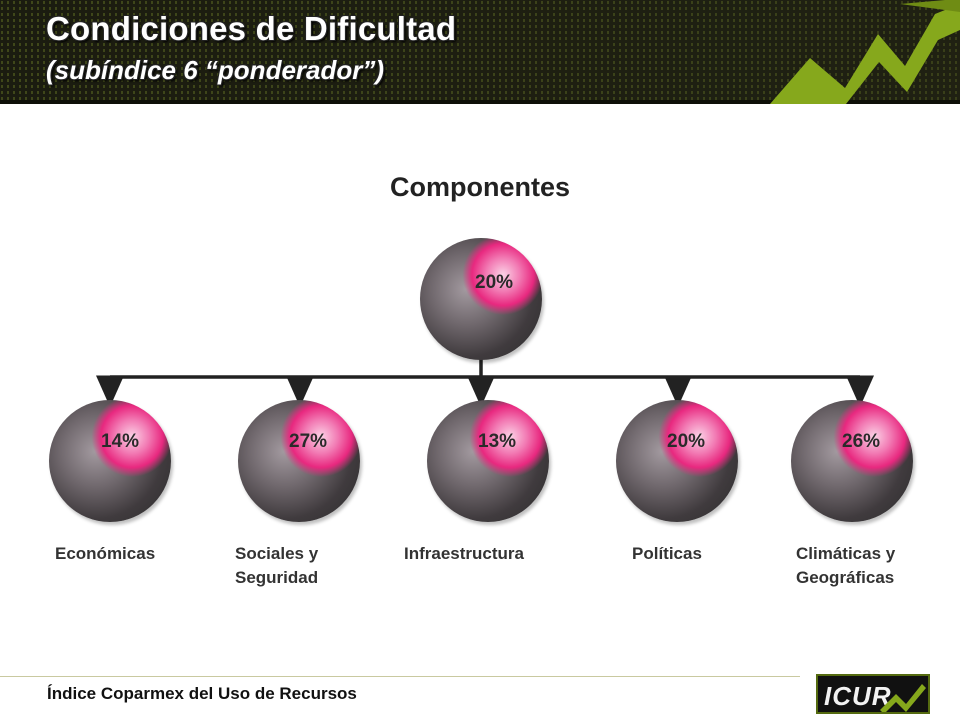  What do you see at coordinates (479, 187) in the screenshot?
I see `diagram-heading: Componentes` at bounding box center [479, 187].